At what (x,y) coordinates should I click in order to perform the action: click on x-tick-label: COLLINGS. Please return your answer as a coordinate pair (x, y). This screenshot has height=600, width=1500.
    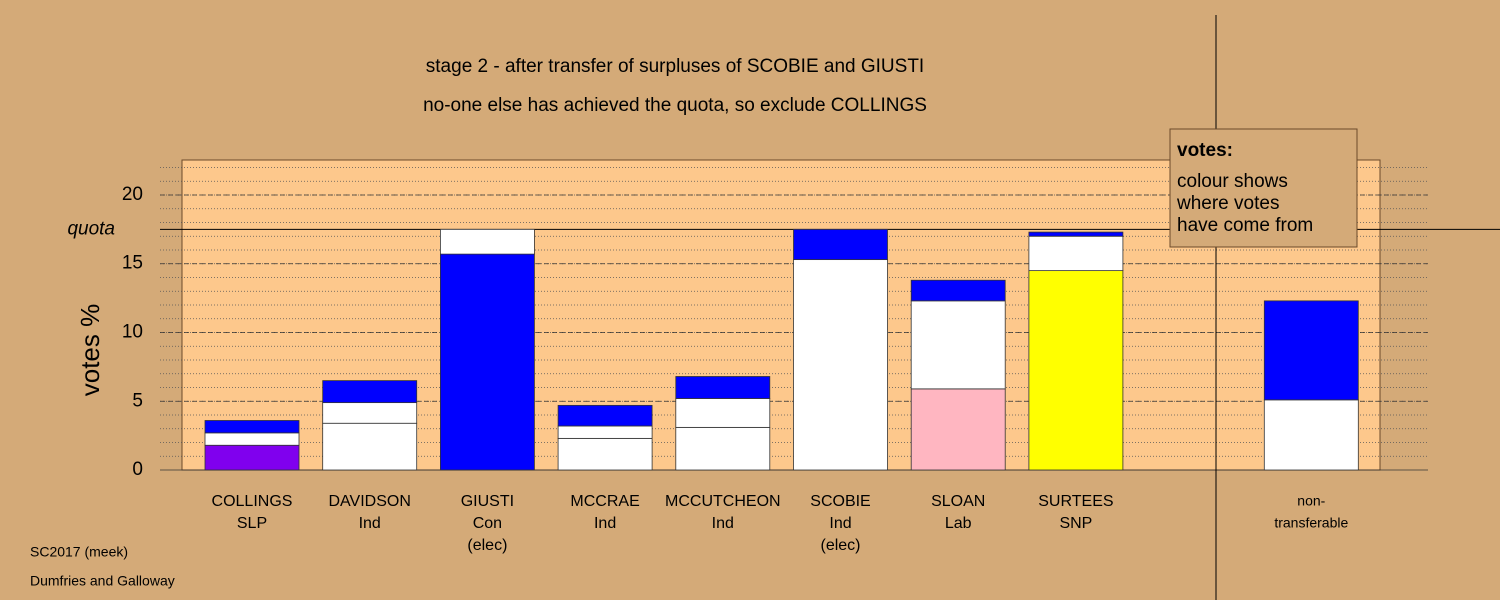
    Looking at the image, I should click on (252, 501).